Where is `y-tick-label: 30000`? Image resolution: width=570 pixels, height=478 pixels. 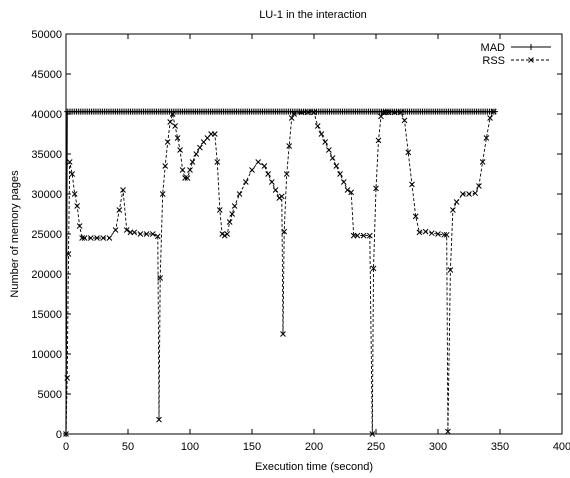 y-tick-label: 30000 is located at coordinates (46, 195).